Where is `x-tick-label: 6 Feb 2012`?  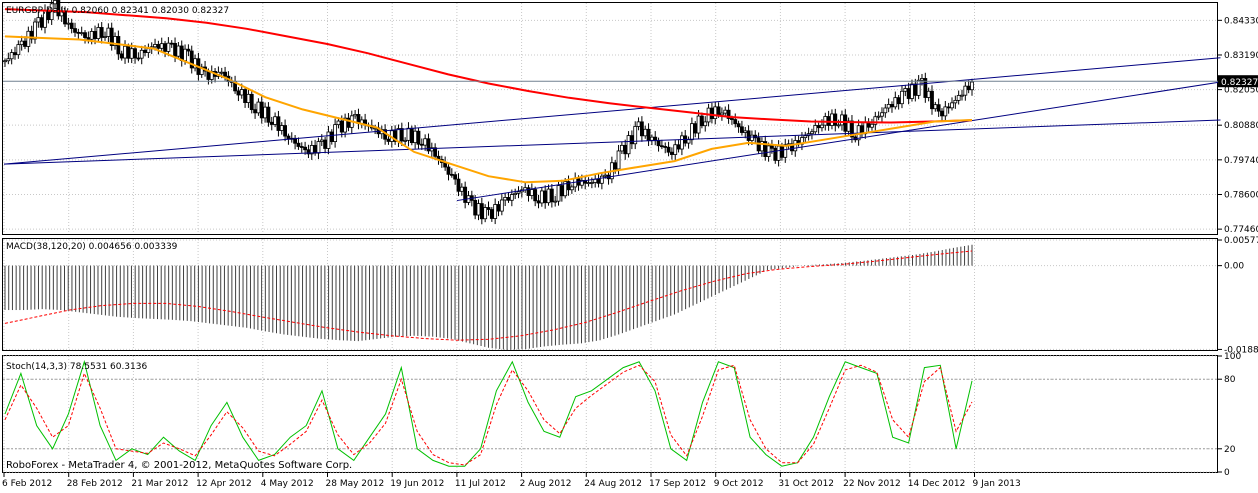 x-tick-label: 6 Feb 2012 is located at coordinates (27, 484).